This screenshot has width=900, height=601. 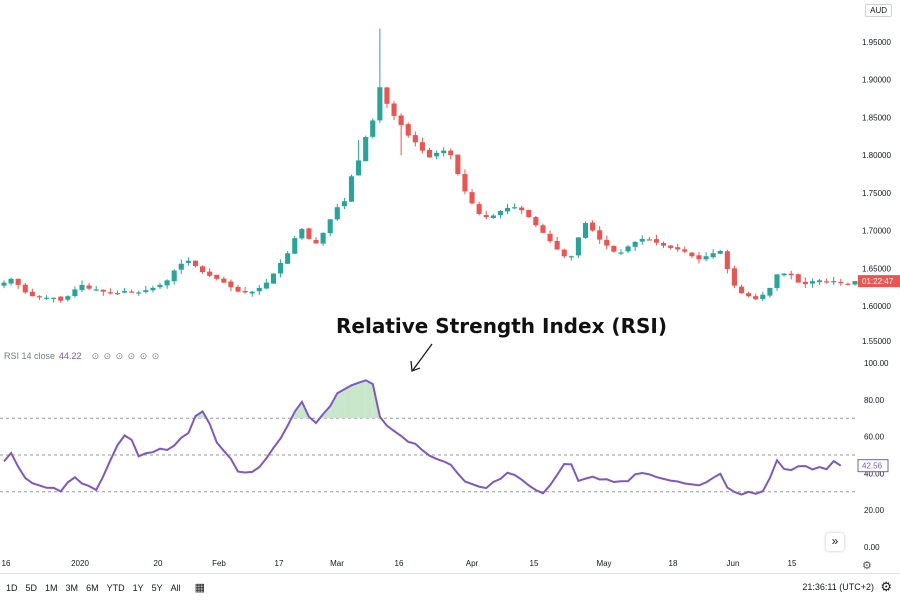 I want to click on price-tick-label: 1.80000, so click(x=876, y=155).